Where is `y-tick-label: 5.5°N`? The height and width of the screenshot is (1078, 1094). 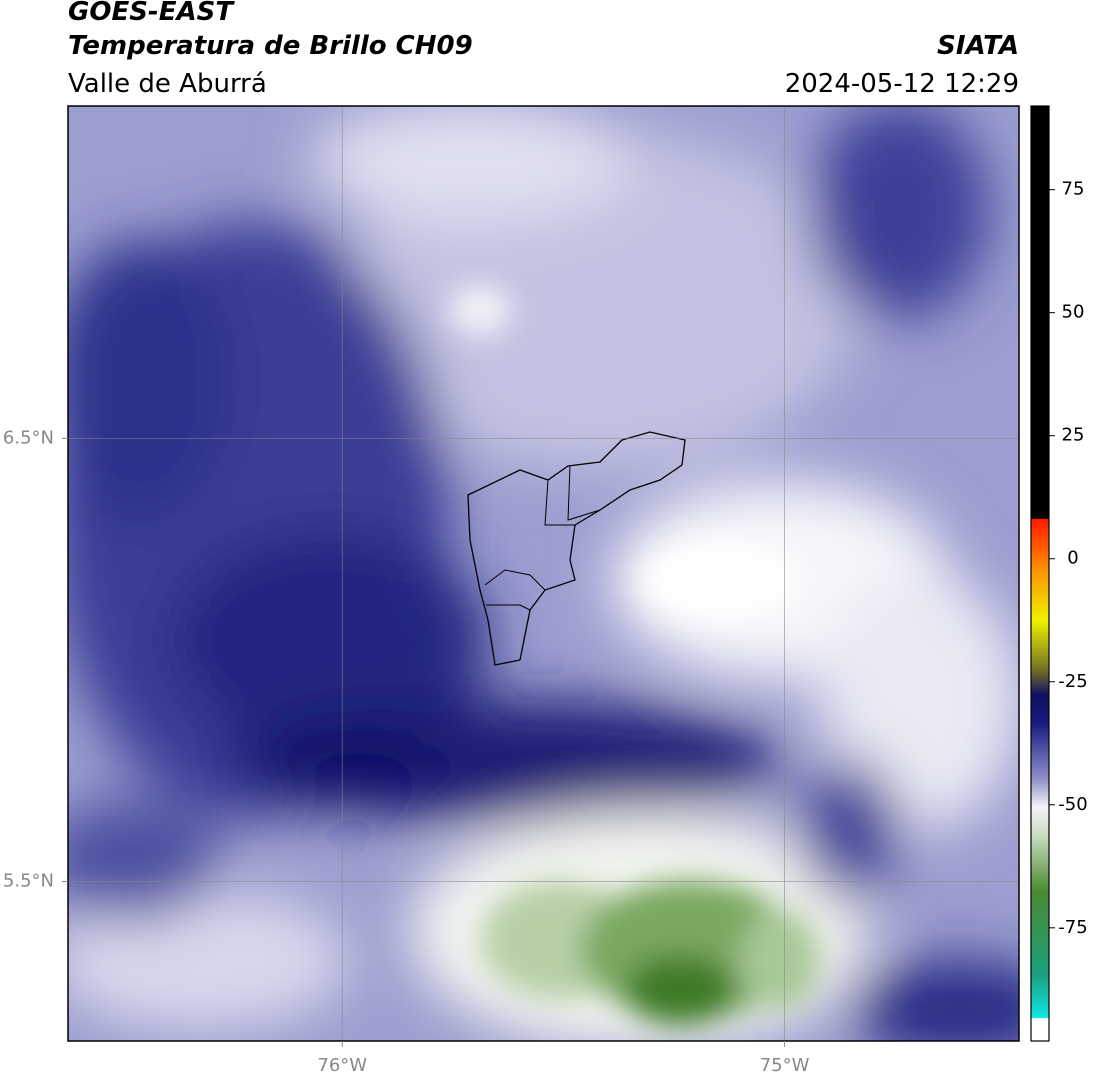 y-tick-label: 5.5°N is located at coordinates (28, 880).